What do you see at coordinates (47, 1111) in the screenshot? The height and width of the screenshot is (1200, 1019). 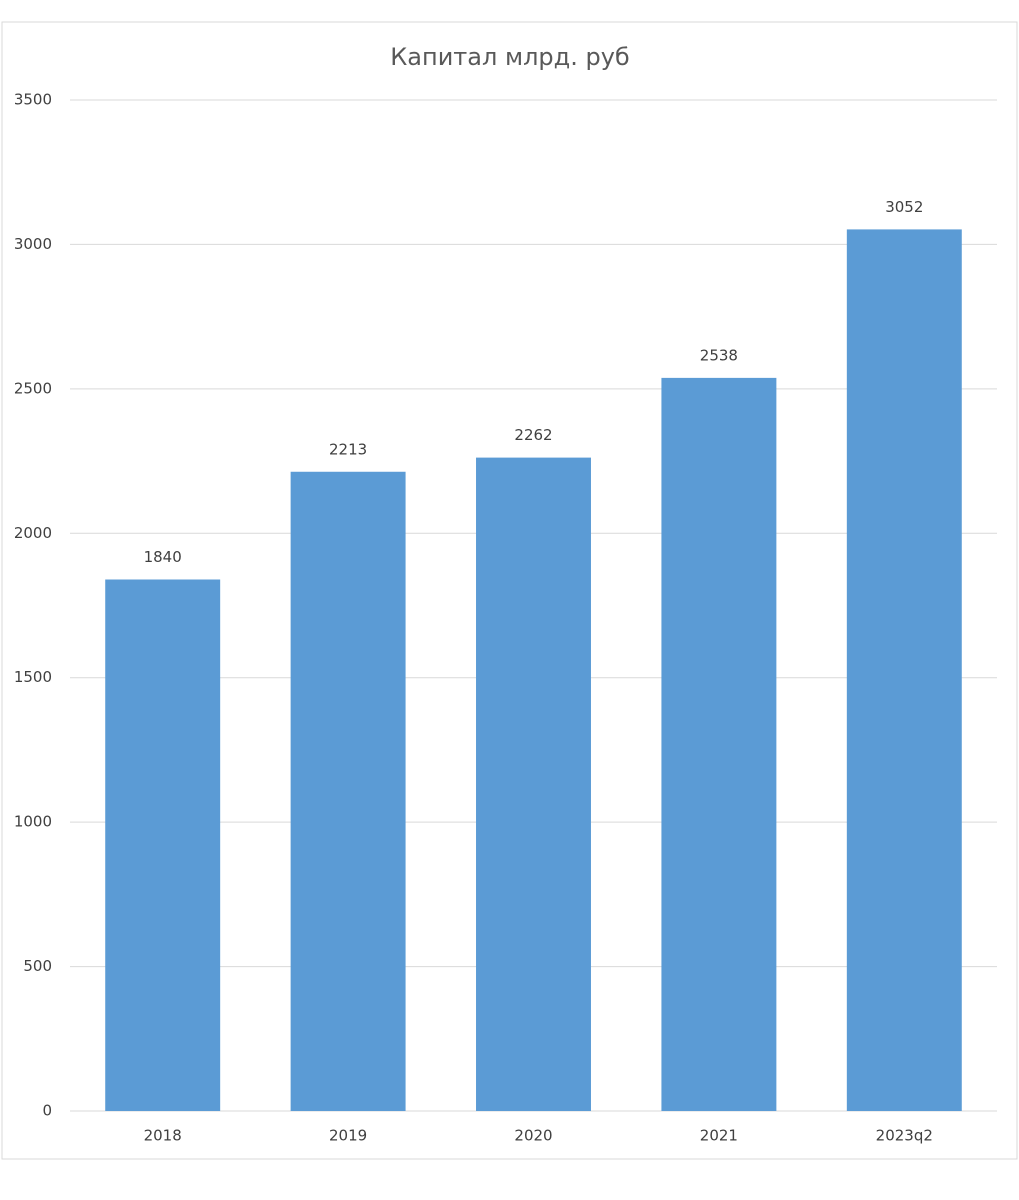 I see `y-tick-label: 0` at bounding box center [47, 1111].